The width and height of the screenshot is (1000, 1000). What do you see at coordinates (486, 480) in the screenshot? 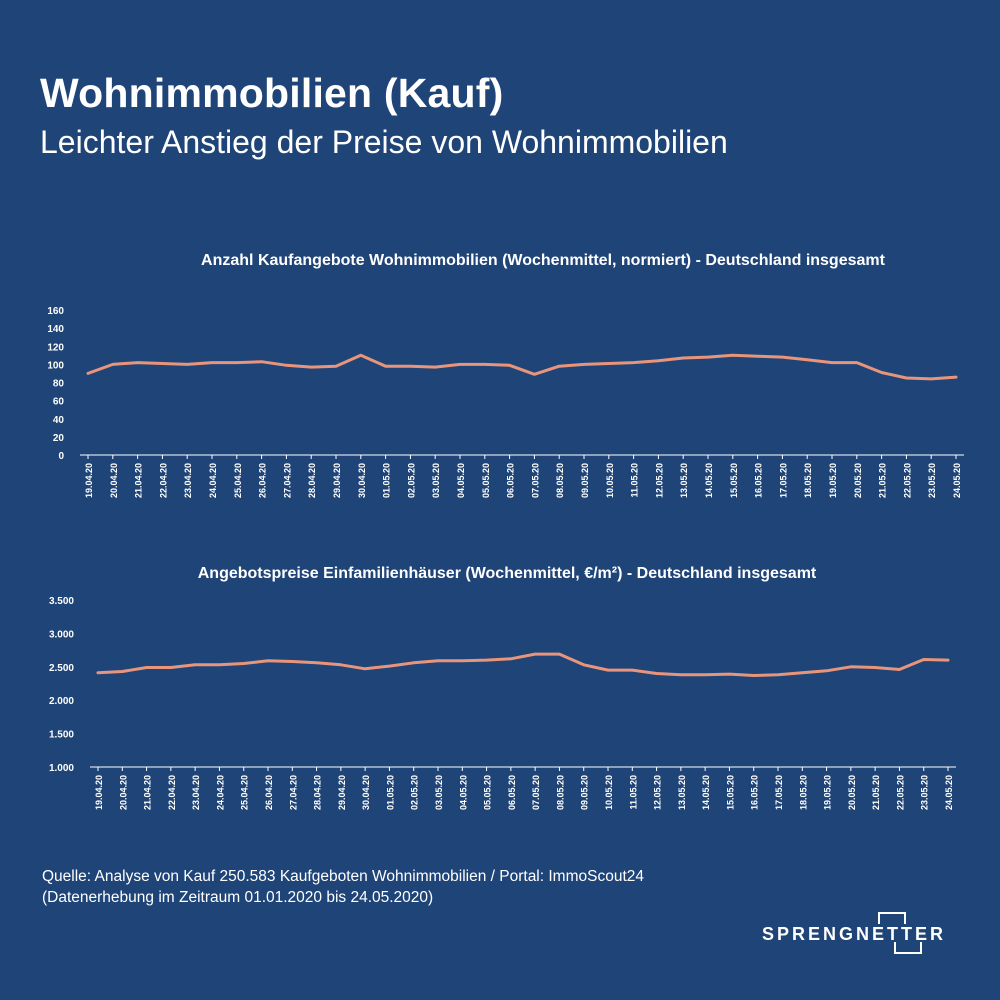
I see `x-tick-label: 05.05.20` at bounding box center [486, 480].